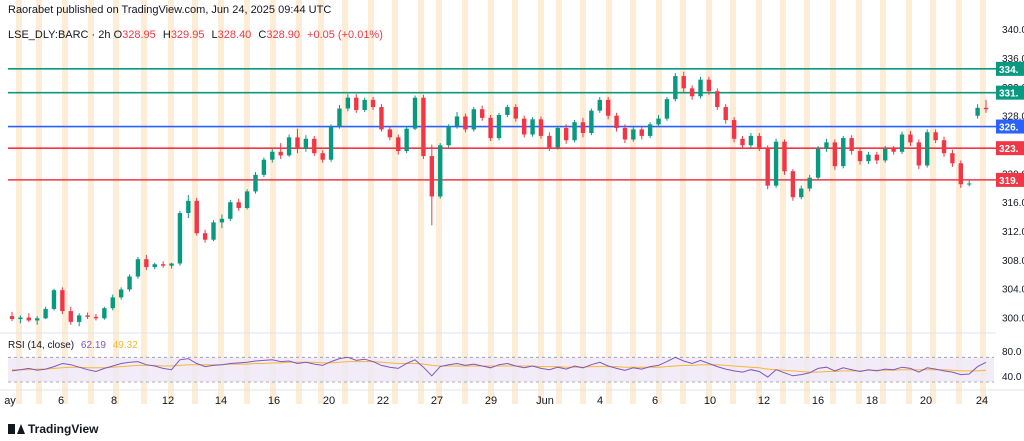 The image size is (1024, 441). I want to click on rsi-panel, so click(498, 357).